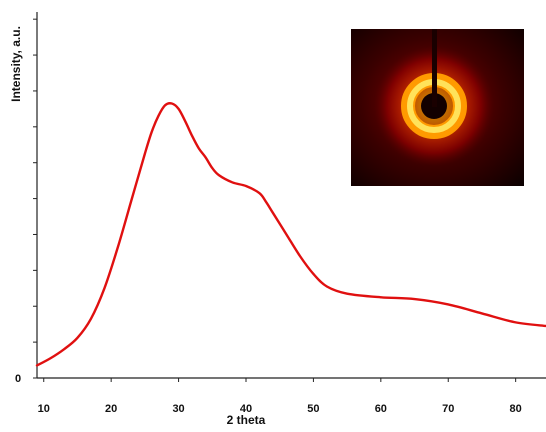  I want to click on y-tick-label: 0, so click(18, 379).